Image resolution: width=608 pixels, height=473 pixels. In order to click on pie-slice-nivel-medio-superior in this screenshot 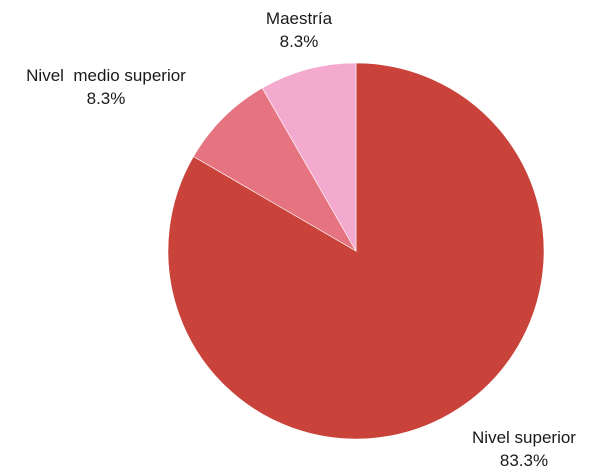, I will do `click(275, 169)`.